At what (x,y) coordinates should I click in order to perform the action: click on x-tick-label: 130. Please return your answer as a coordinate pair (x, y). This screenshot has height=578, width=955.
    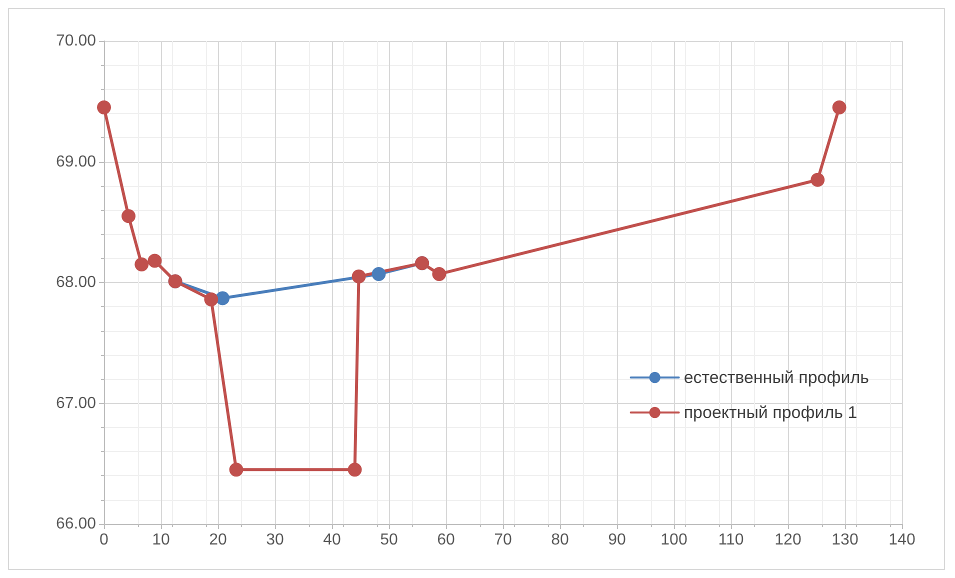
    Looking at the image, I should click on (845, 540).